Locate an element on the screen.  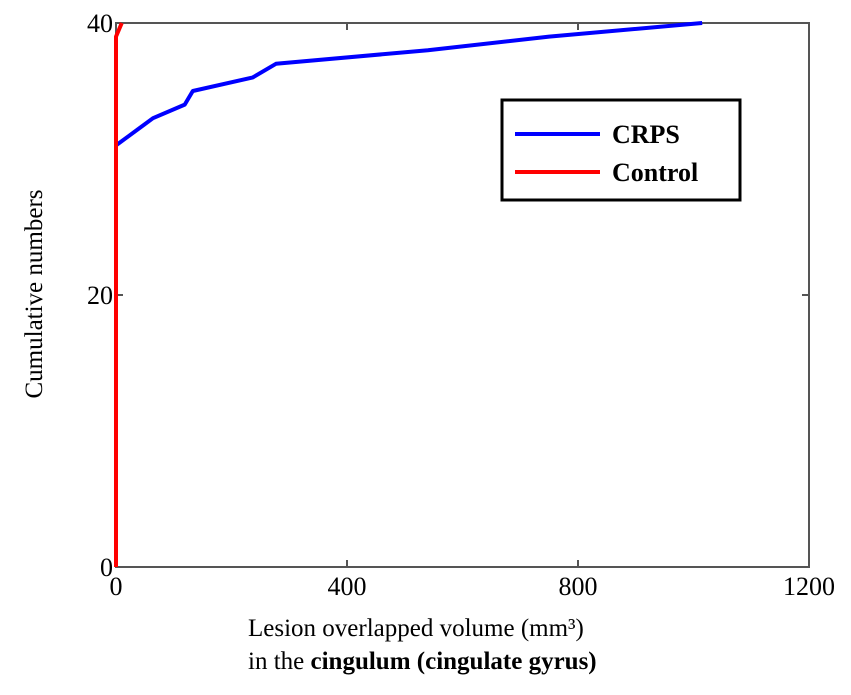
x-axis-label-line2: in the cingulum (cingulate gyrus) is located at coordinates (422, 662).